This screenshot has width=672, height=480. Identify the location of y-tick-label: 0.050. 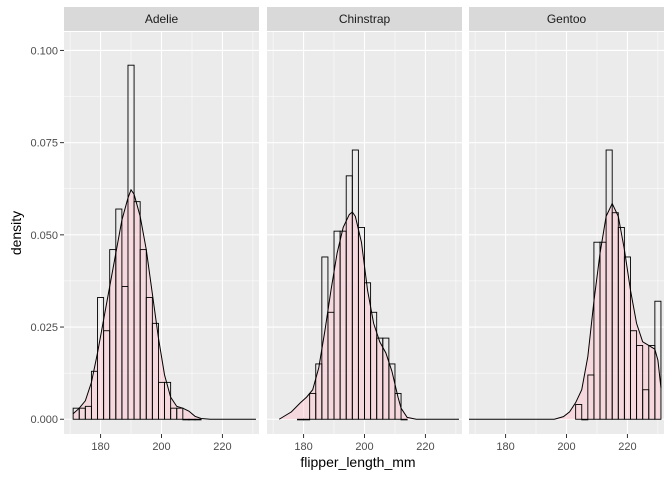
(44, 236).